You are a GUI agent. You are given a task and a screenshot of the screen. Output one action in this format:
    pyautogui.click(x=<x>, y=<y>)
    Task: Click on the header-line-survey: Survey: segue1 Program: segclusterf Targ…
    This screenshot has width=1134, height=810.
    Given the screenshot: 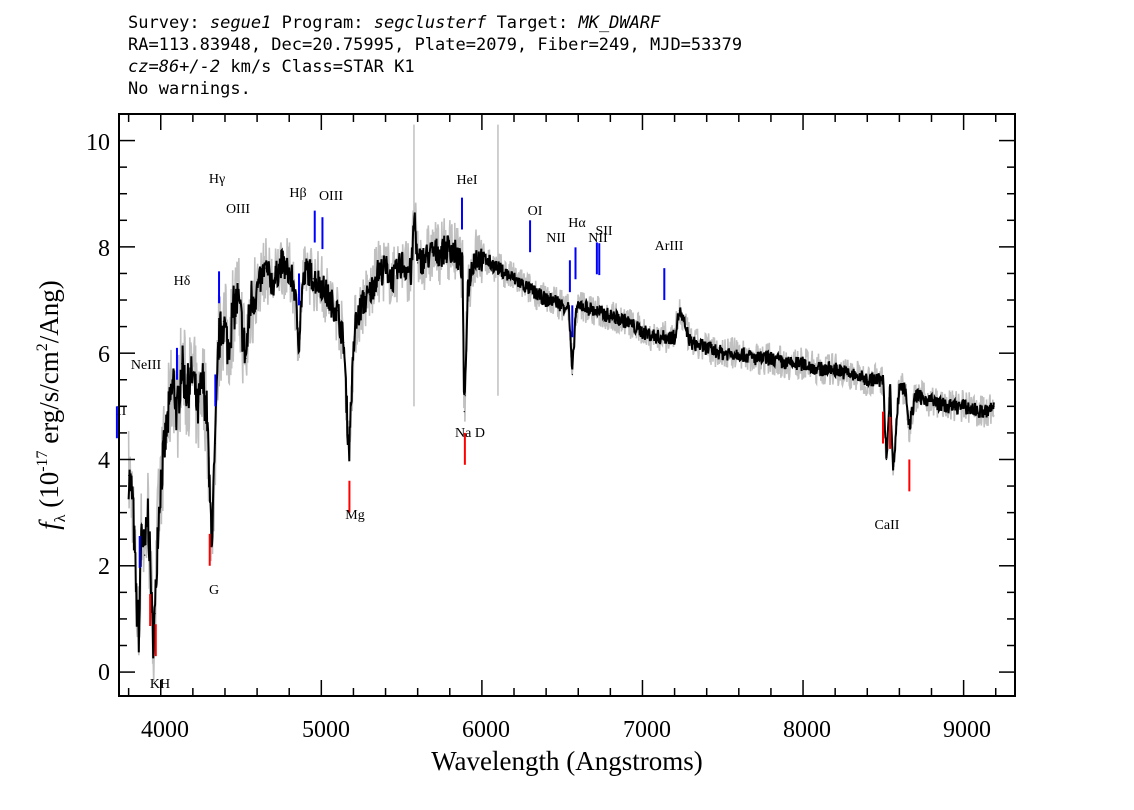 What is the action you would take?
    pyautogui.click(x=394, y=23)
    